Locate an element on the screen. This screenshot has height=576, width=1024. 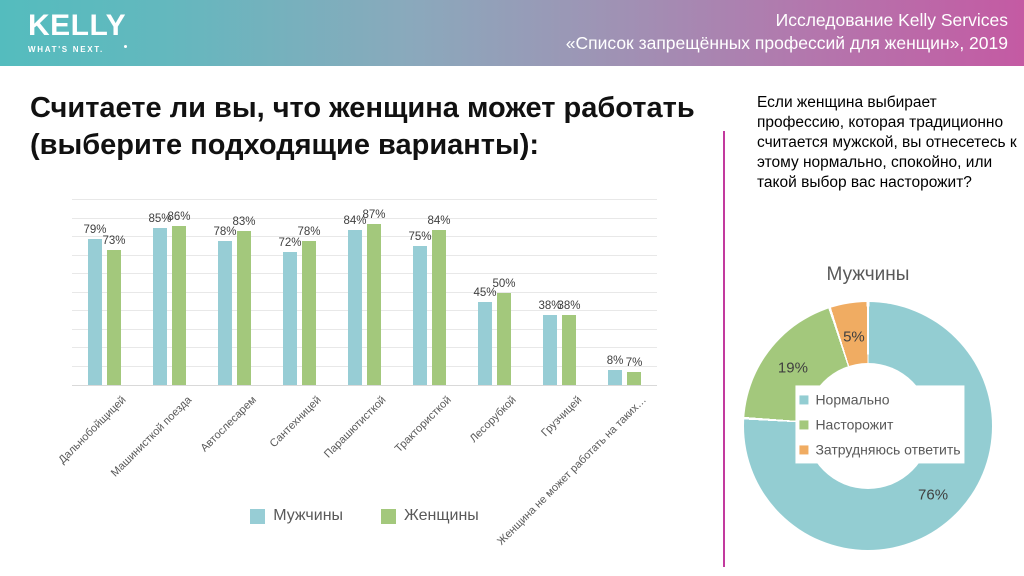
bar-value-label: 75% is located at coordinates (420, 237).